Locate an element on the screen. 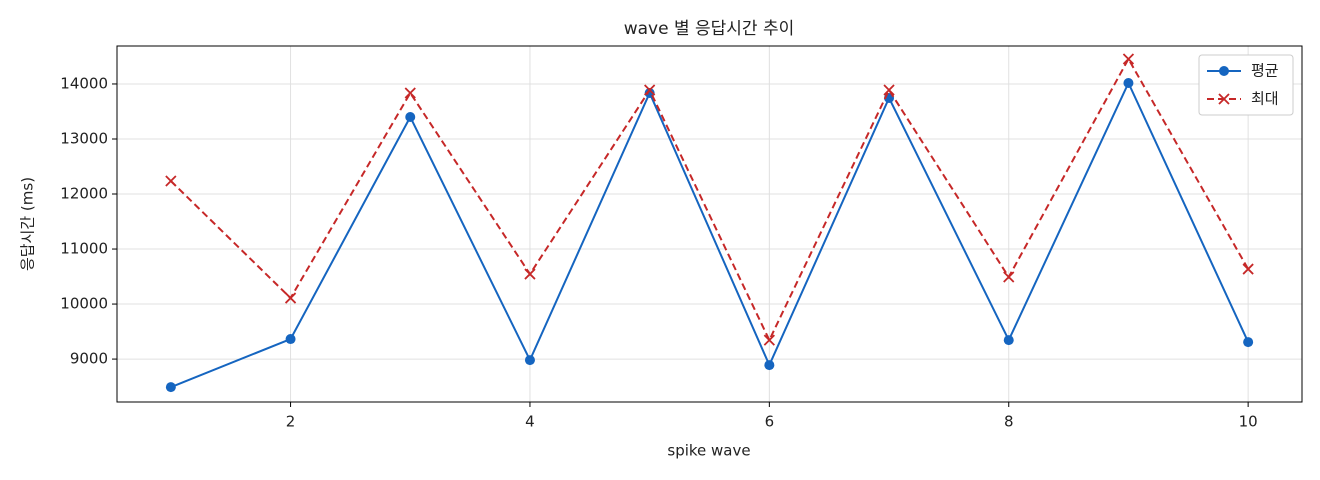  legend-label: 최대 is located at coordinates (1265, 99).